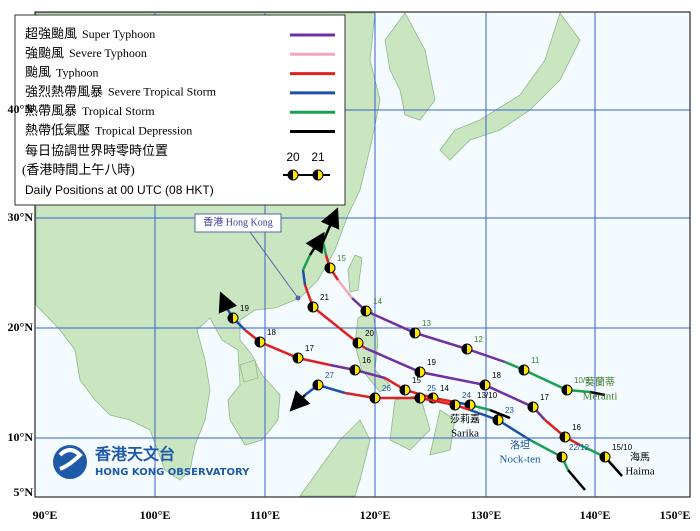 This screenshot has height=531, width=700. What do you see at coordinates (675, 515) in the screenshot?
I see `x-axis-label: 150°E` at bounding box center [675, 515].